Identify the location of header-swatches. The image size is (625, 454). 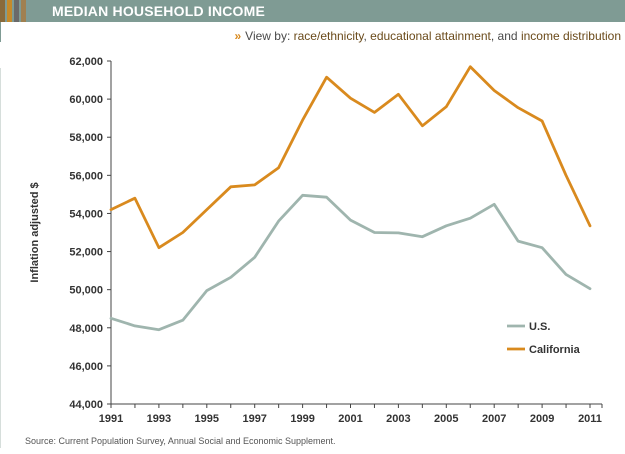
(14, 11).